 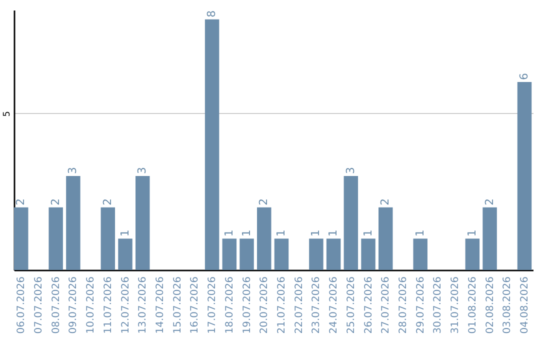 I want to click on x-tick-label: 13.07.2026, so click(x=143, y=305).